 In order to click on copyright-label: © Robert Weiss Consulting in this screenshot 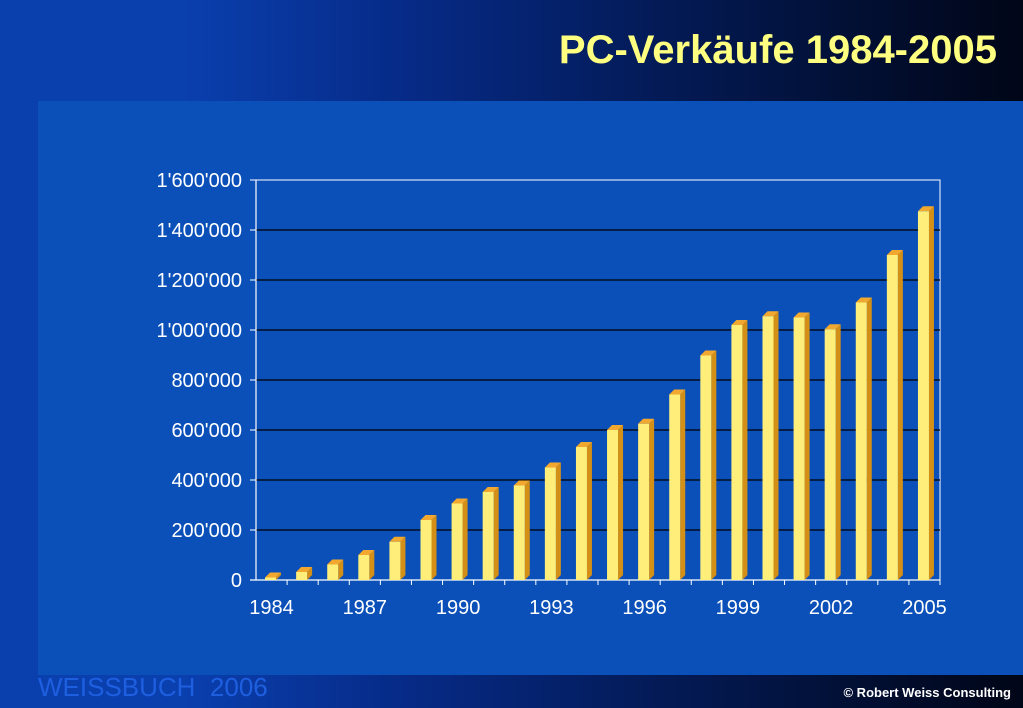, I will do `click(927, 692)`.